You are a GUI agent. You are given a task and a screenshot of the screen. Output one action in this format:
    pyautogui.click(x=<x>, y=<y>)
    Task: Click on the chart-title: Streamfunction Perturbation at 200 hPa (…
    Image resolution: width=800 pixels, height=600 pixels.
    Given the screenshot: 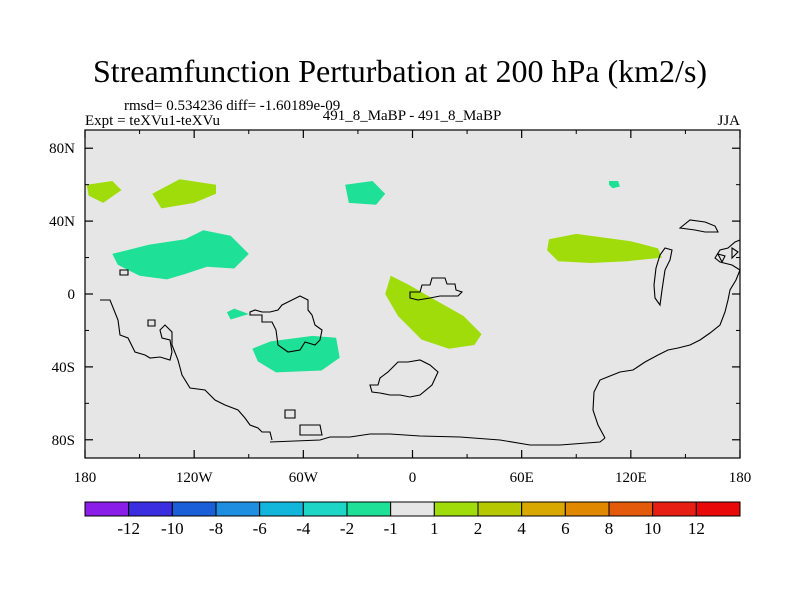 What is the action you would take?
    pyautogui.click(x=400, y=71)
    